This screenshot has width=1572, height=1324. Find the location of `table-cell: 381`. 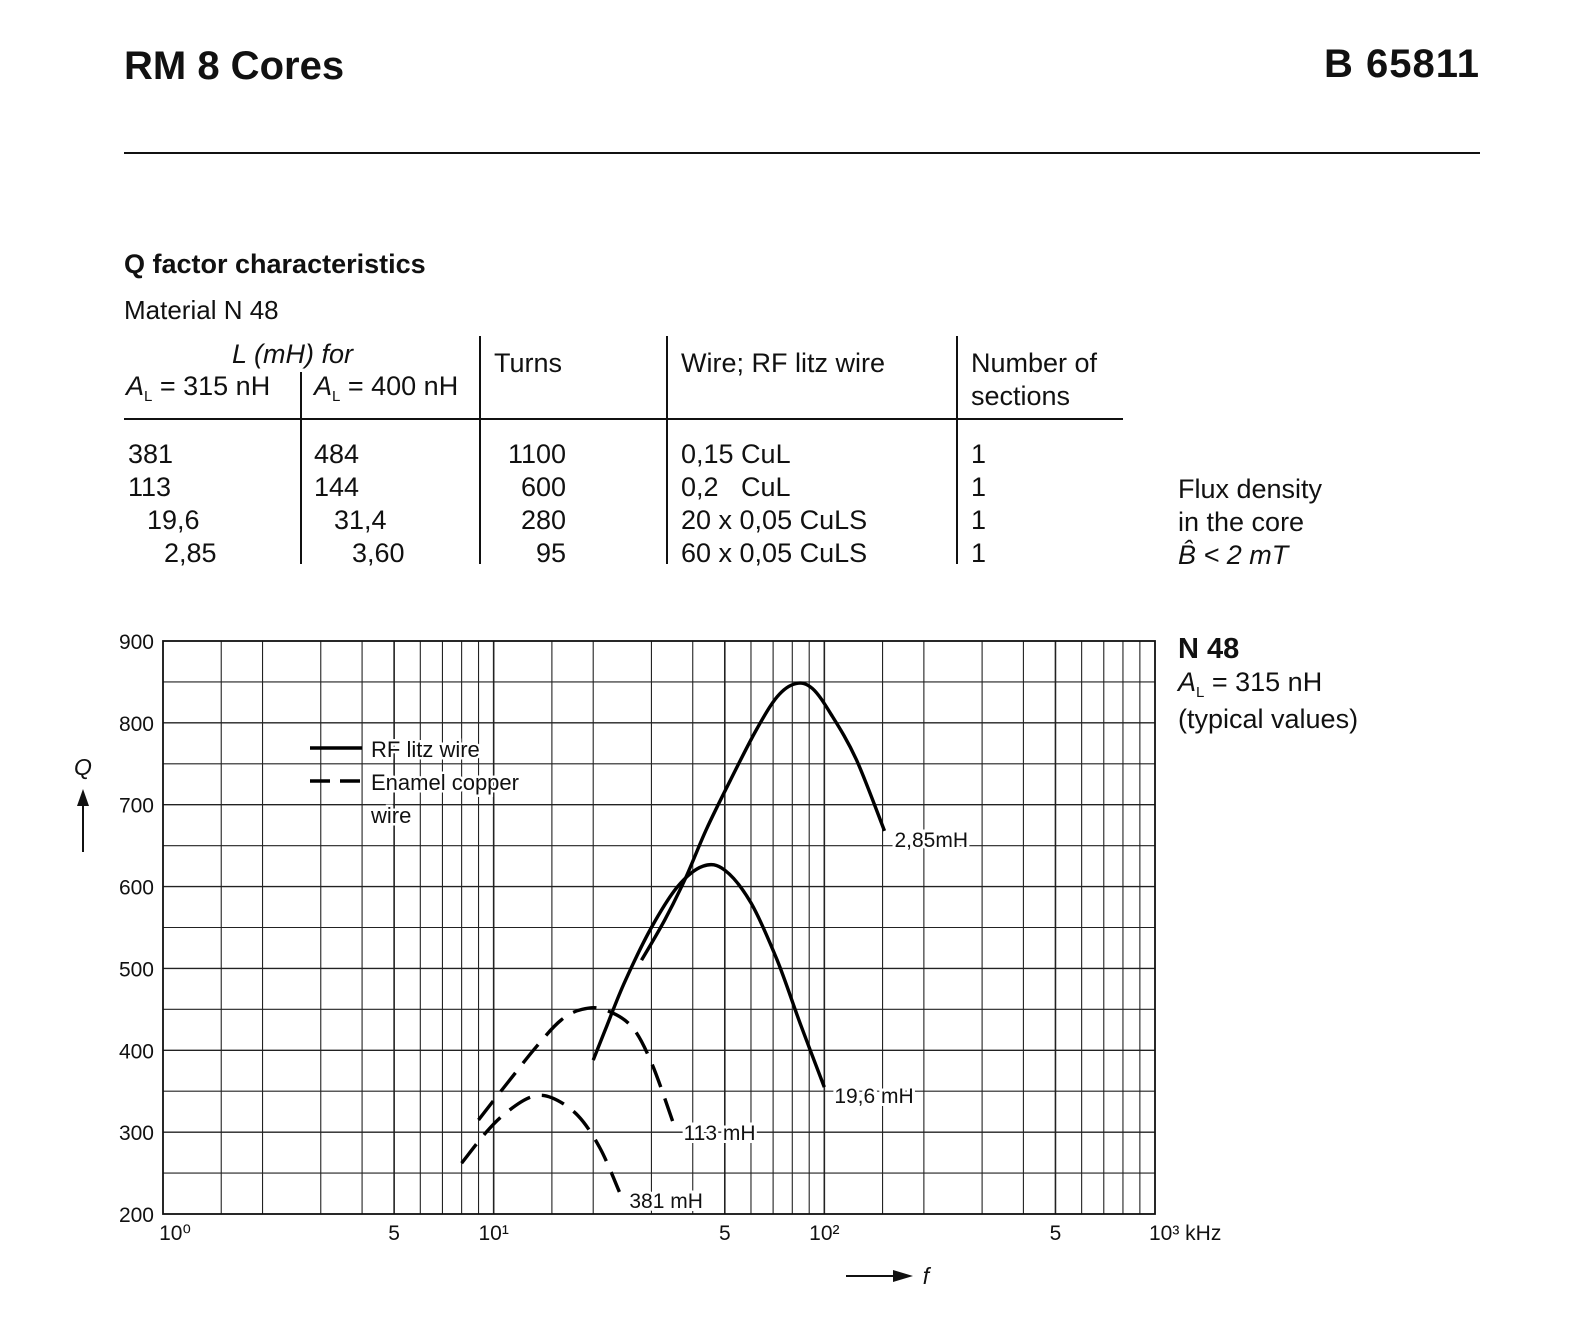

table-cell: 381 is located at coordinates (151, 454).